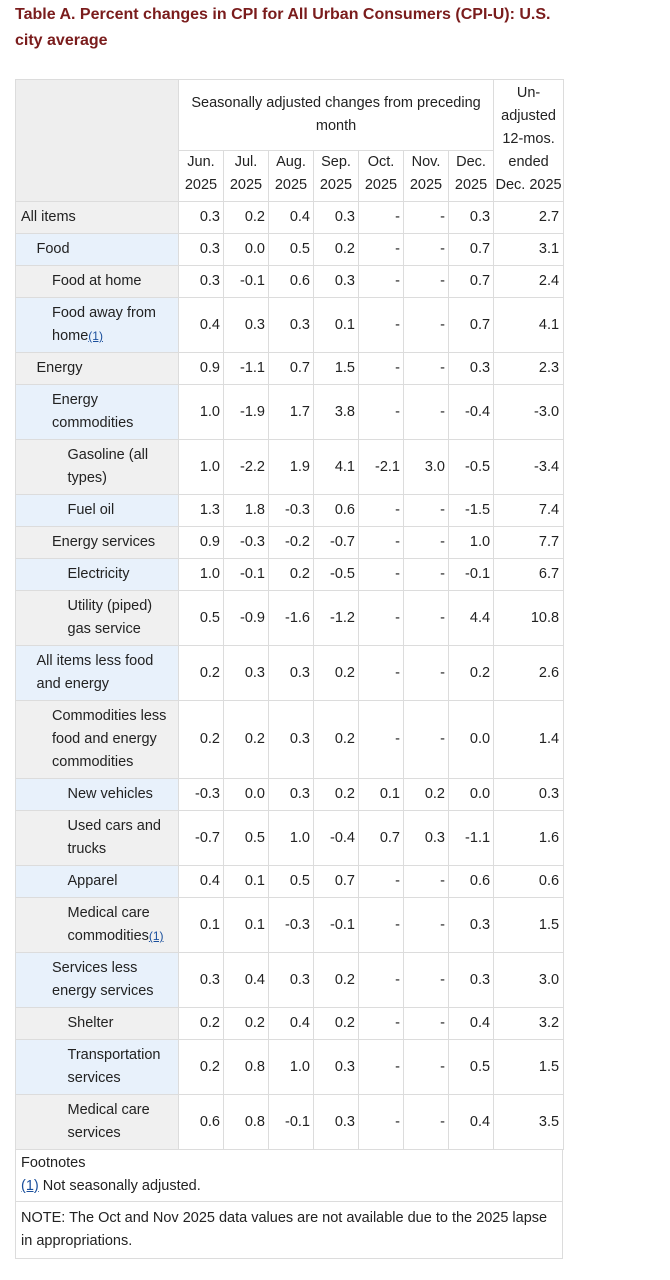  I want to click on row-label: Food, so click(97, 249).